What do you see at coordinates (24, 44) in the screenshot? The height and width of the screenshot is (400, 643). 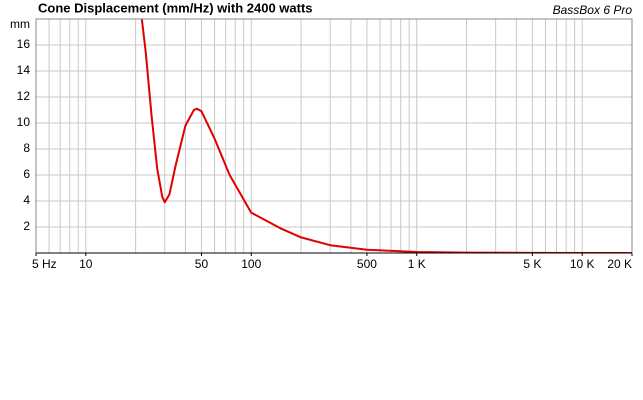 I see `y-tick-label: 16` at bounding box center [24, 44].